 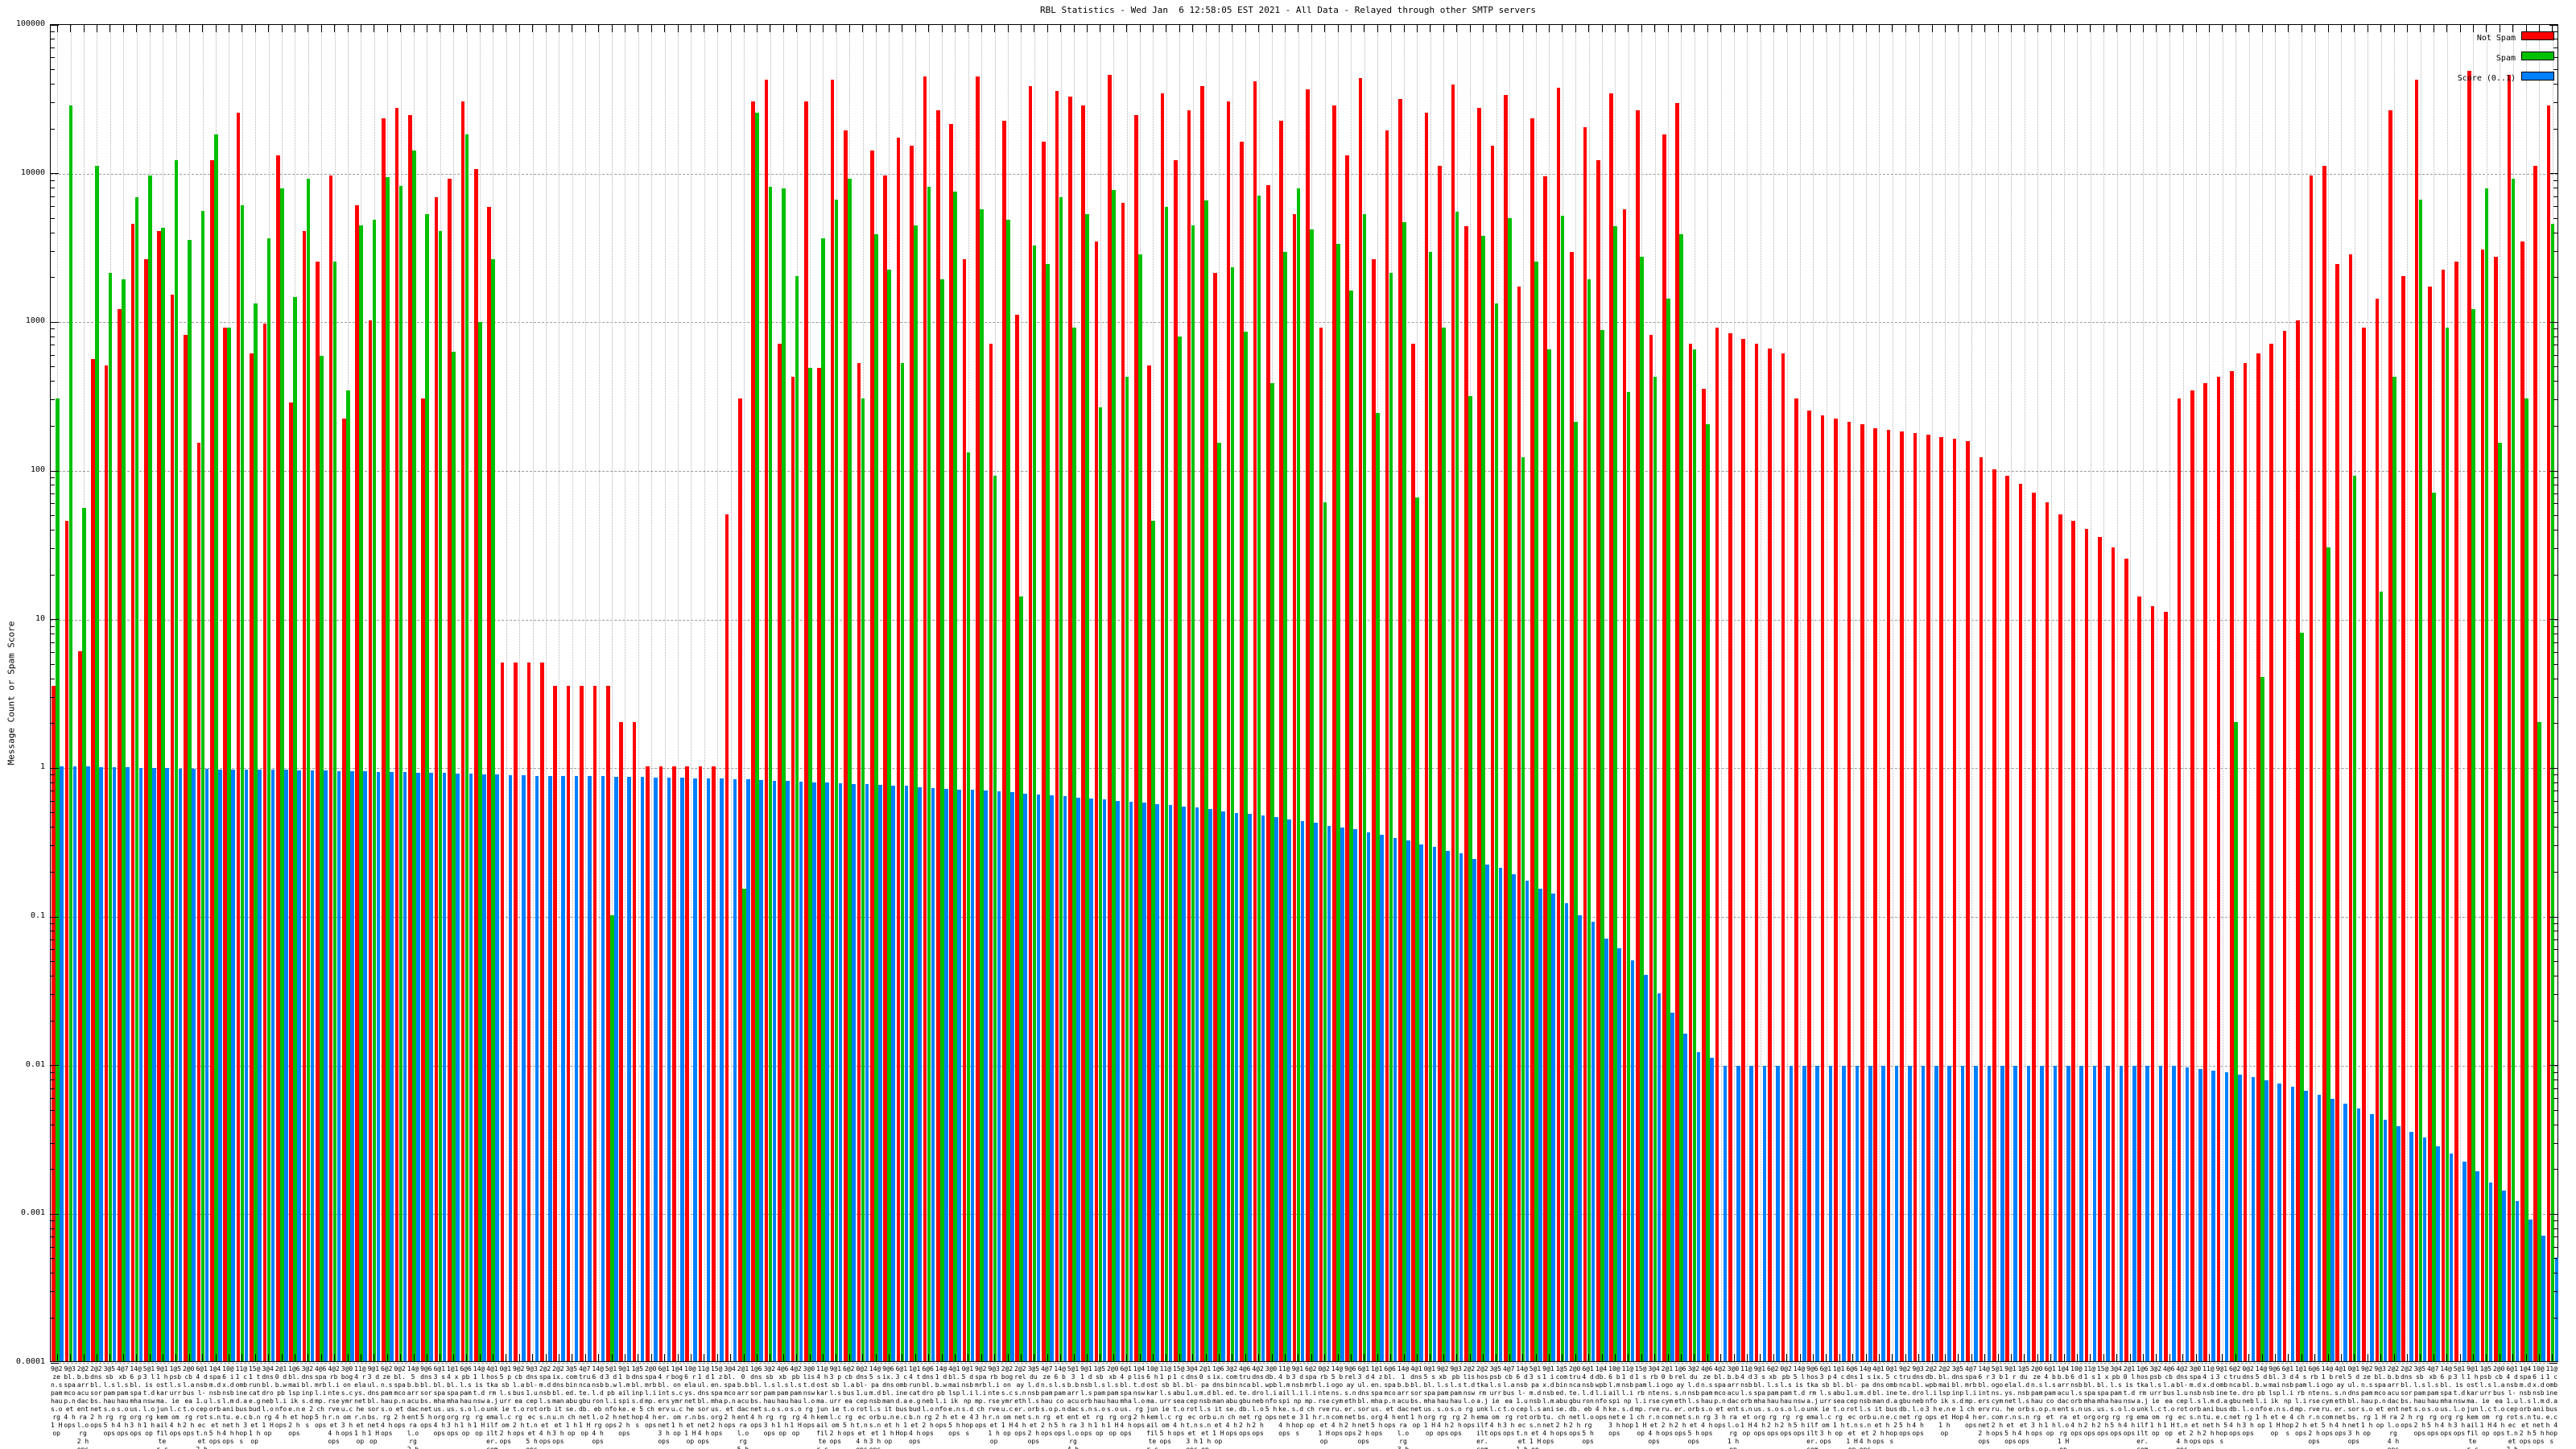 What do you see at coordinates (1786, 1401) in the screenshot?
I see `x-cluster-label: 0@2 pbl.spamhaus.org 2 hops` at bounding box center [1786, 1401].